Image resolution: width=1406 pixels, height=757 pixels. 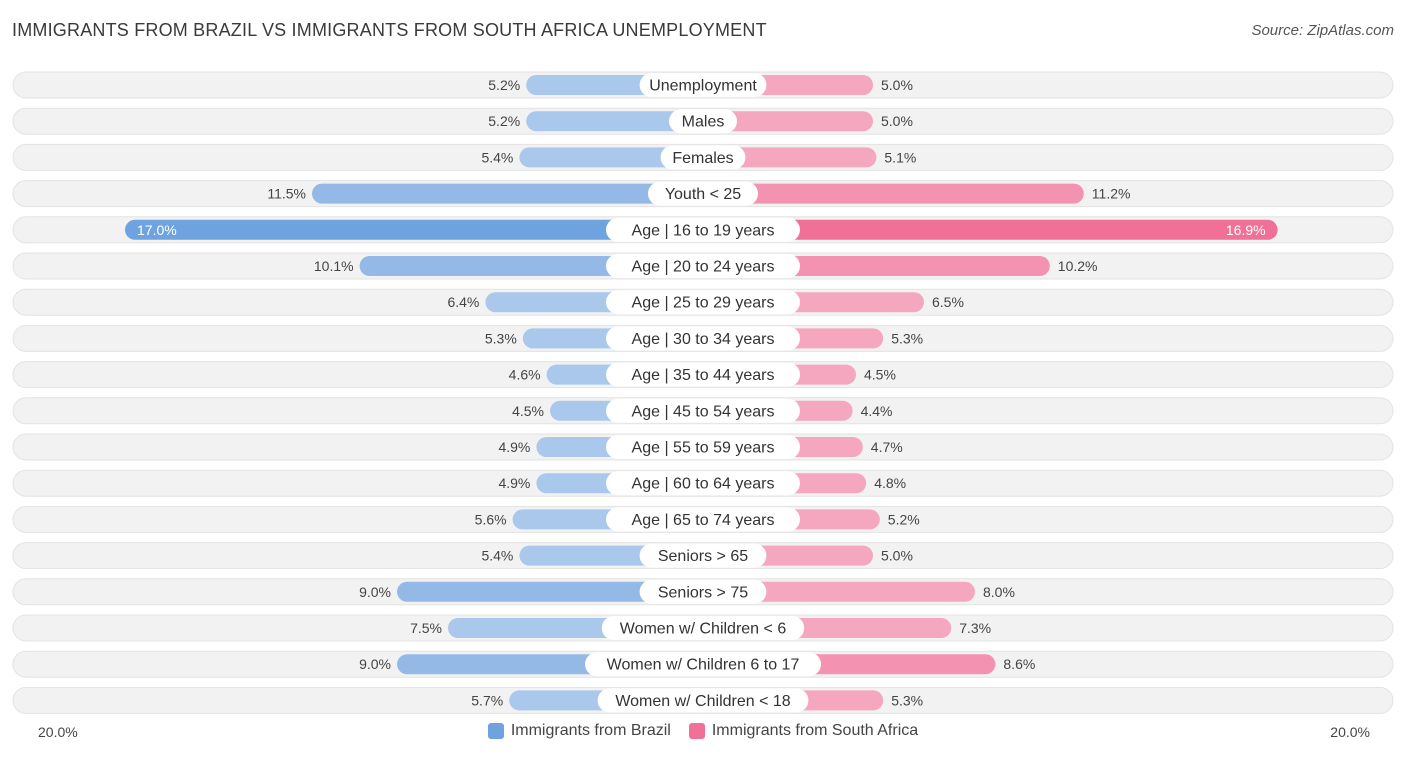 I want to click on legend-label-south-africa: Immigrants from South Africa, so click(x=815, y=730).